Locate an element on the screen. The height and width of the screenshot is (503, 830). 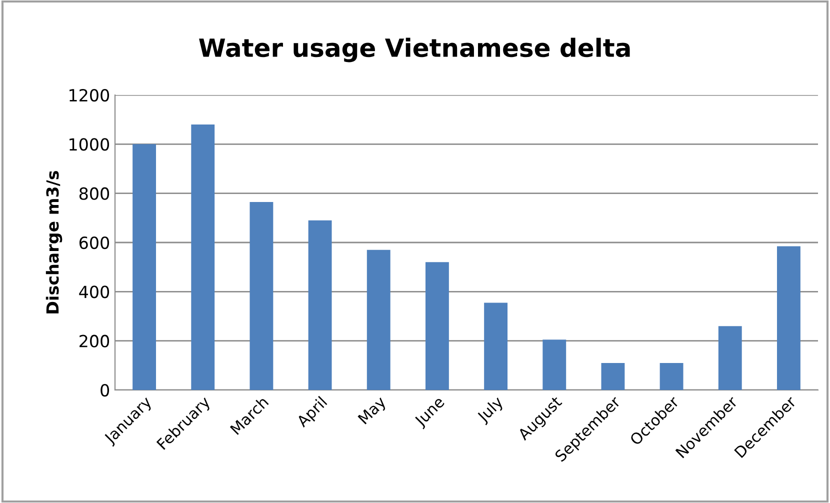
y-tick-label: 600 is located at coordinates (94, 243).